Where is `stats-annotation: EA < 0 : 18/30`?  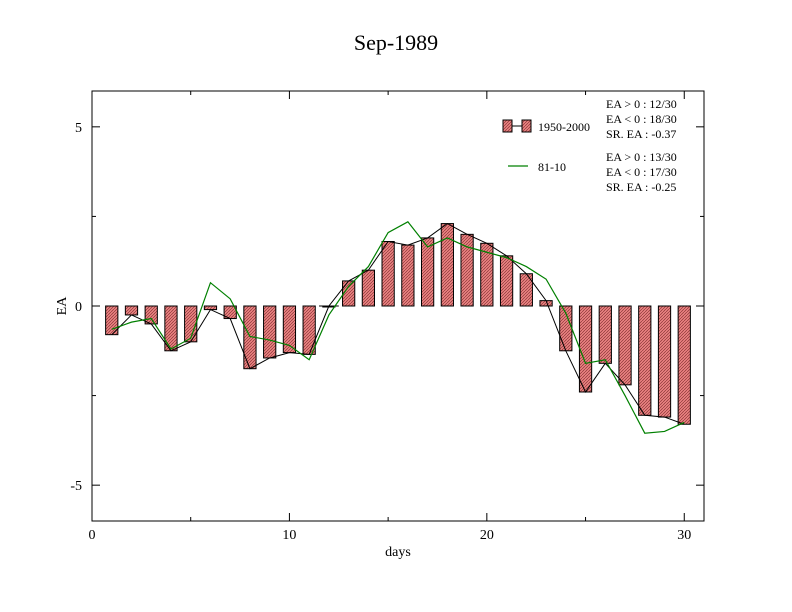
stats-annotation: EA < 0 : 18/30 is located at coordinates (641, 119).